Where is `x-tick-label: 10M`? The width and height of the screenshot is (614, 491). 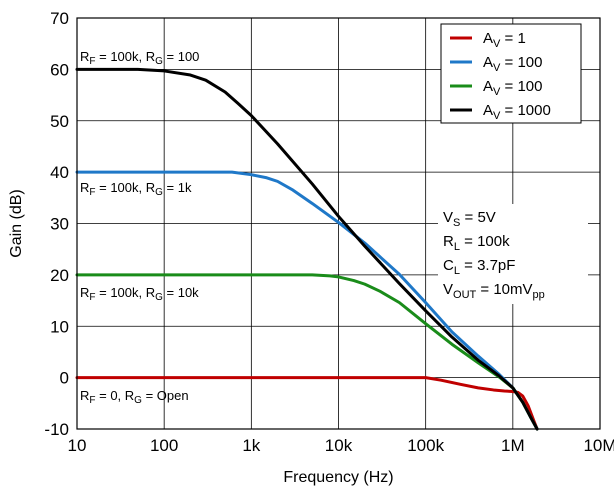
x-tick-label: 10M is located at coordinates (598, 445).